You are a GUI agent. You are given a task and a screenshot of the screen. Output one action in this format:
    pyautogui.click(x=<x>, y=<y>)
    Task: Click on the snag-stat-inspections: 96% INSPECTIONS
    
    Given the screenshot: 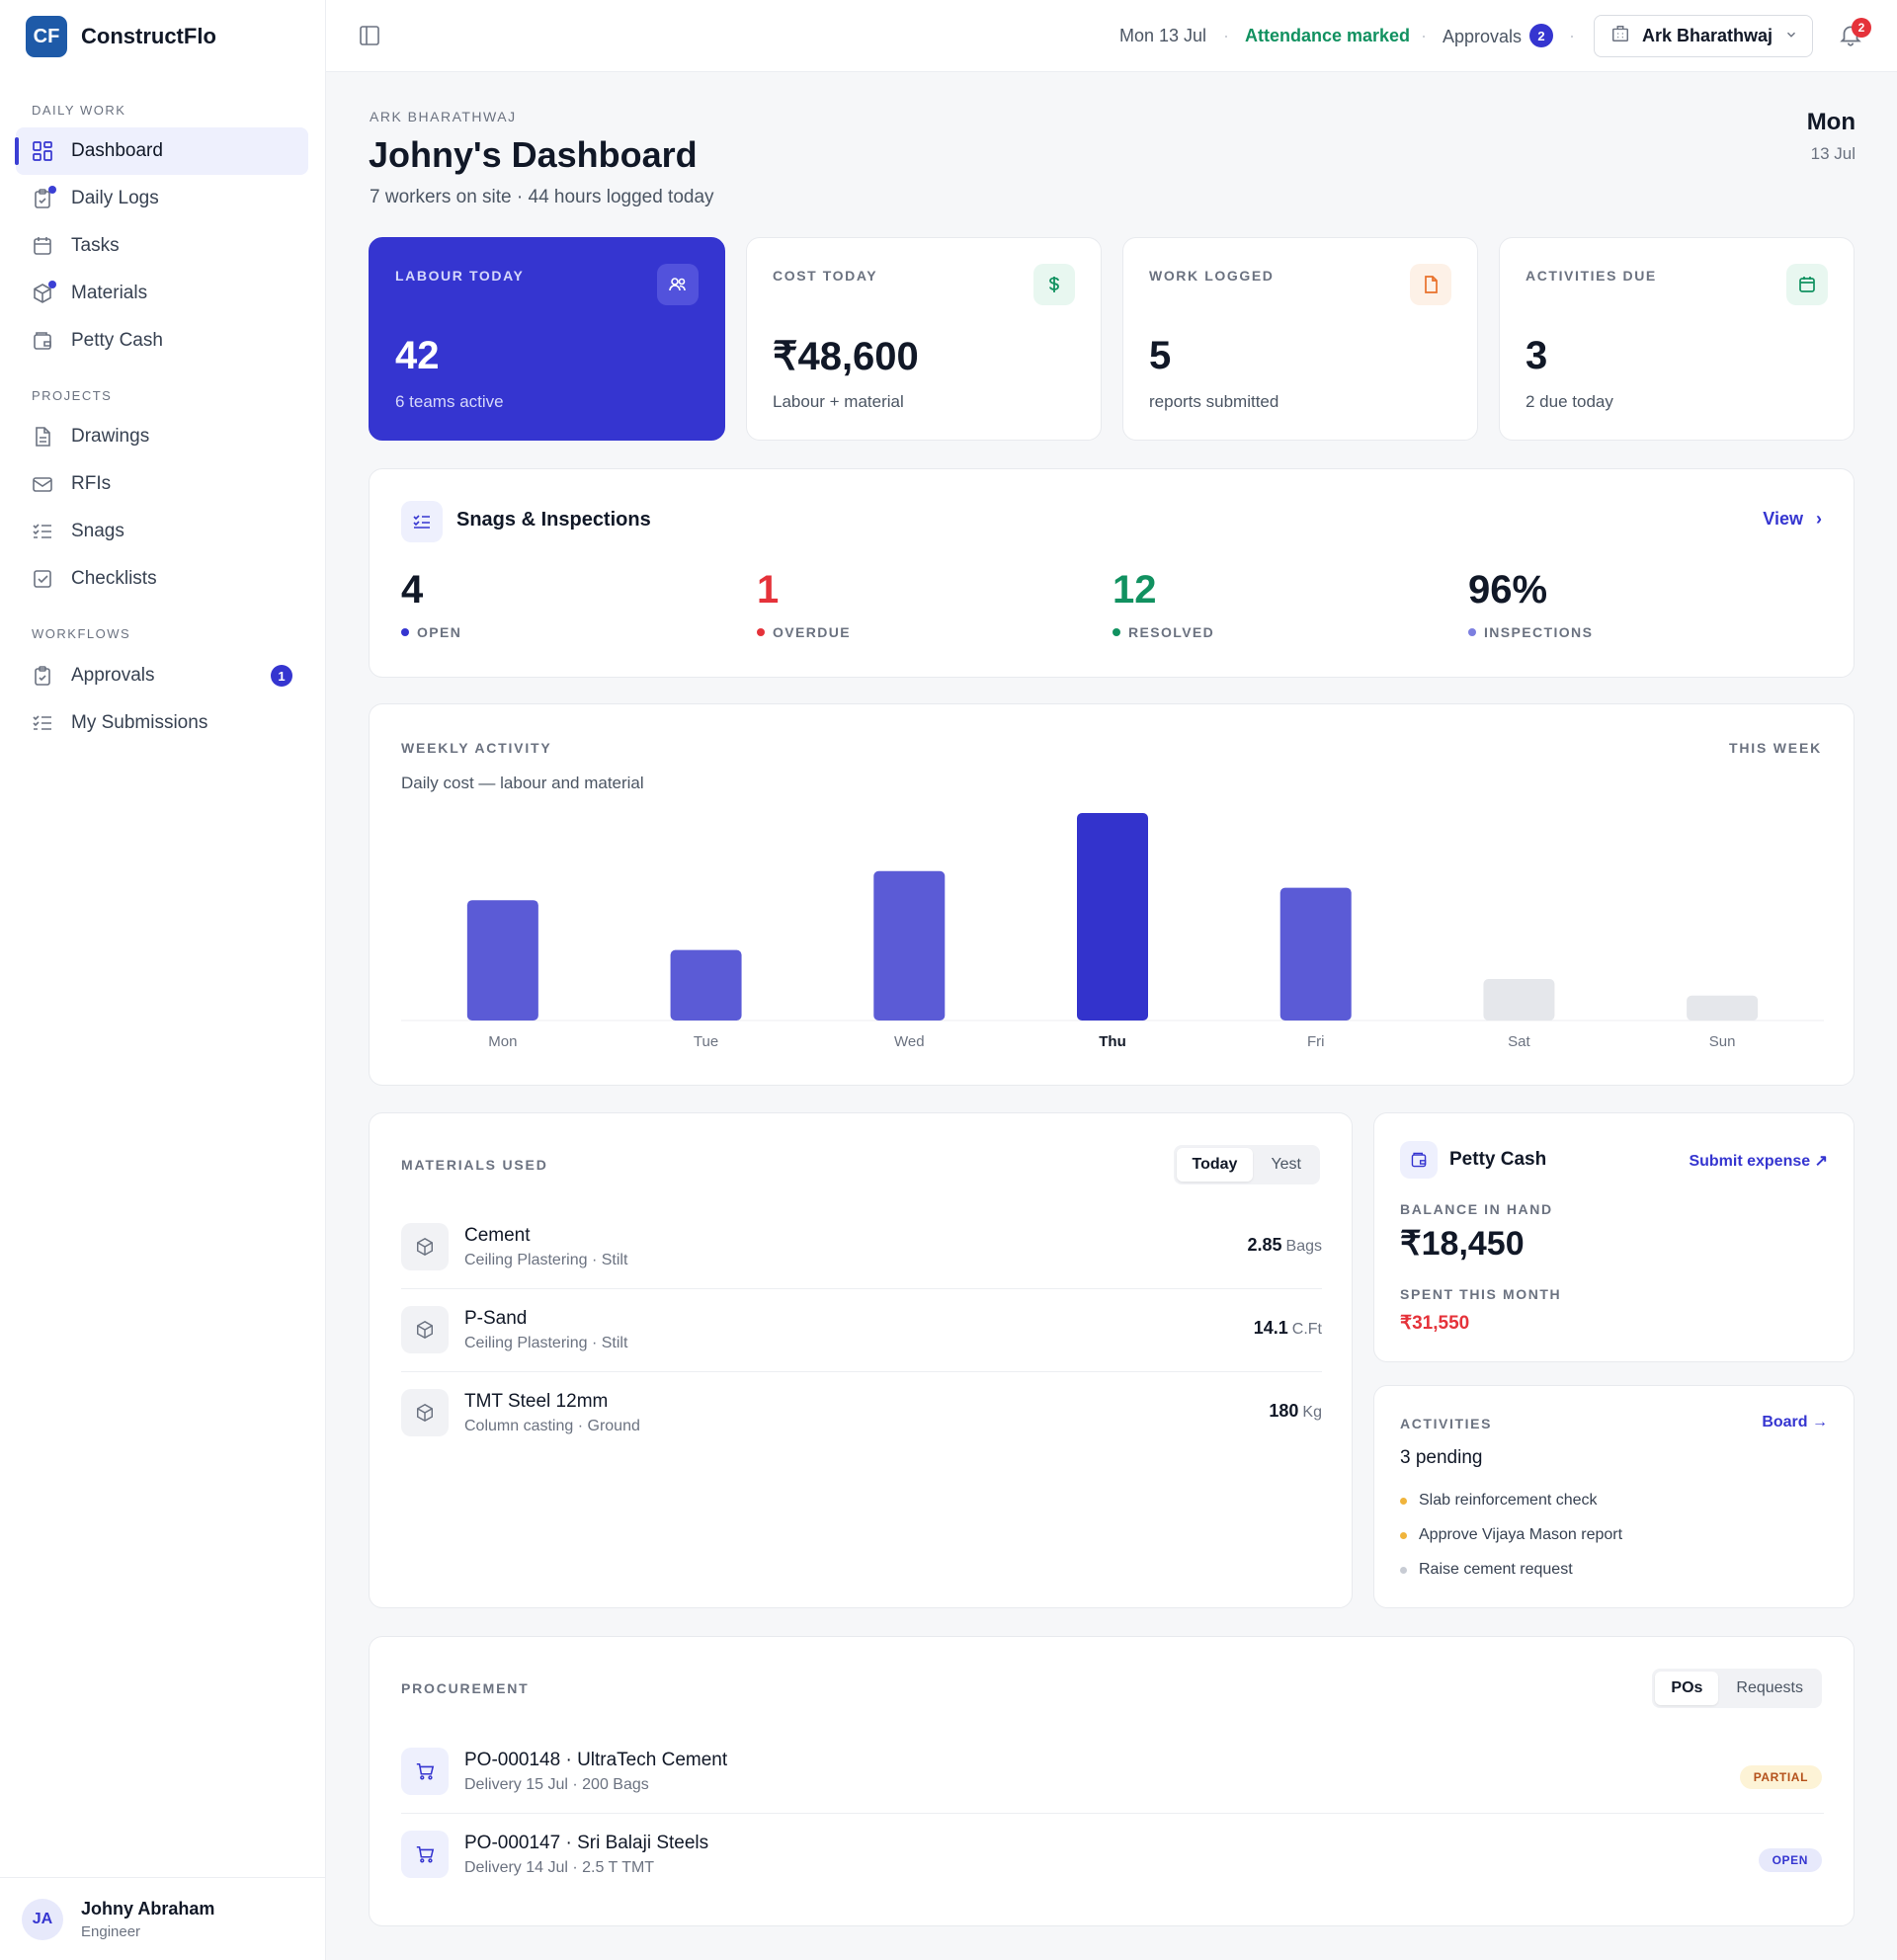 What is the action you would take?
    pyautogui.click(x=1530, y=604)
    